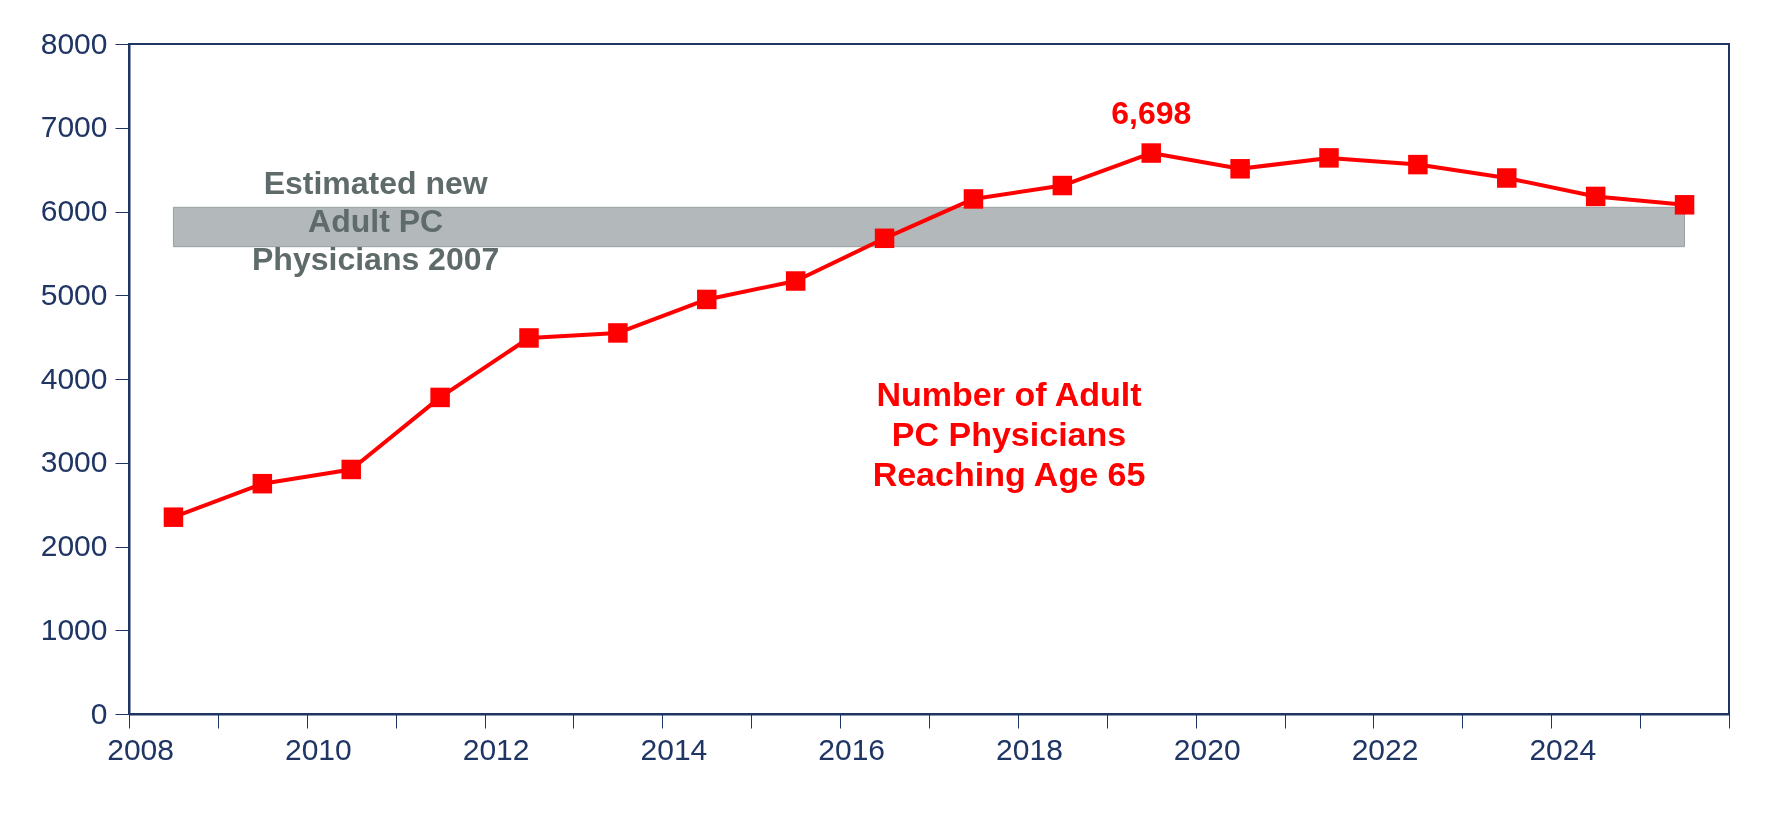 The width and height of the screenshot is (1765, 816). I want to click on text: Number of Adult PC Physicians Reaching Age 65, so click(1009, 434).